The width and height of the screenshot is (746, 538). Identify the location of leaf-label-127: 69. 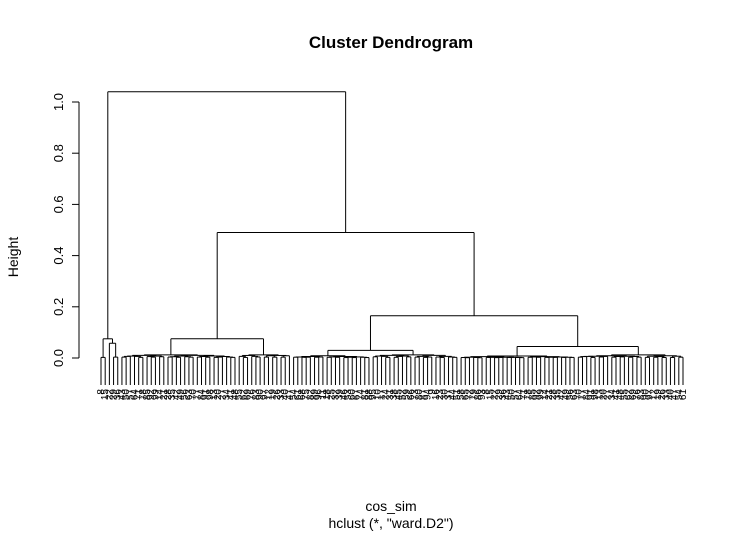
(633, 395).